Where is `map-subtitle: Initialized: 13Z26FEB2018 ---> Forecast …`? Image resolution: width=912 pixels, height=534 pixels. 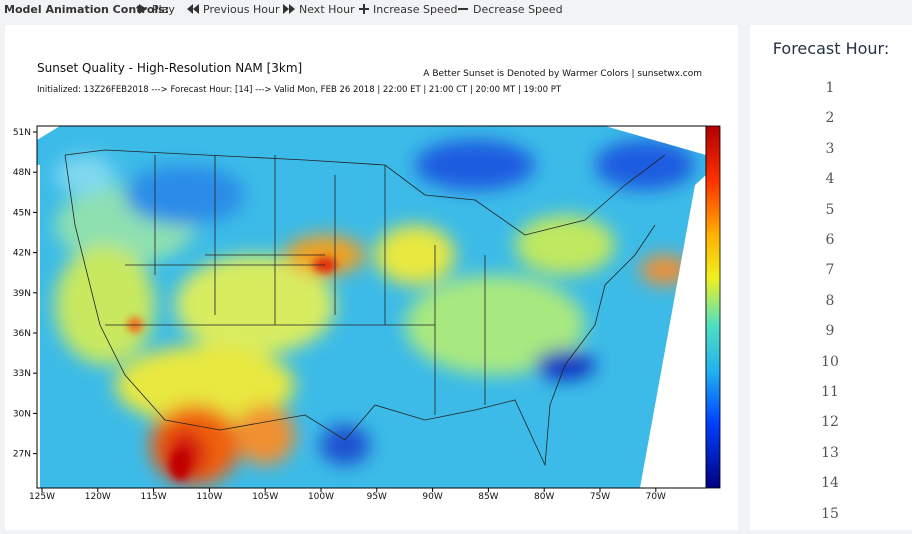 map-subtitle: Initialized: 13Z26FEB2018 ---> Forecast … is located at coordinates (299, 90).